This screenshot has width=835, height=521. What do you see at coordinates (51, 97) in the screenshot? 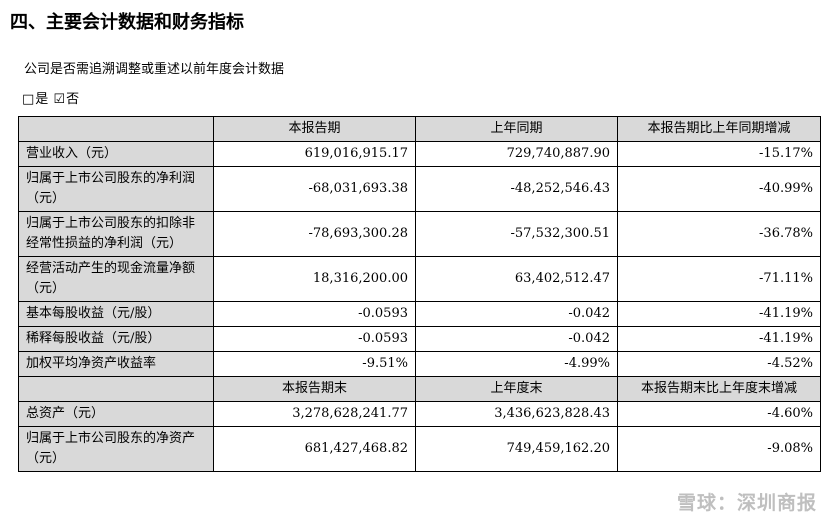
I see `restatement-answer: □是 ☑否` at bounding box center [51, 97].